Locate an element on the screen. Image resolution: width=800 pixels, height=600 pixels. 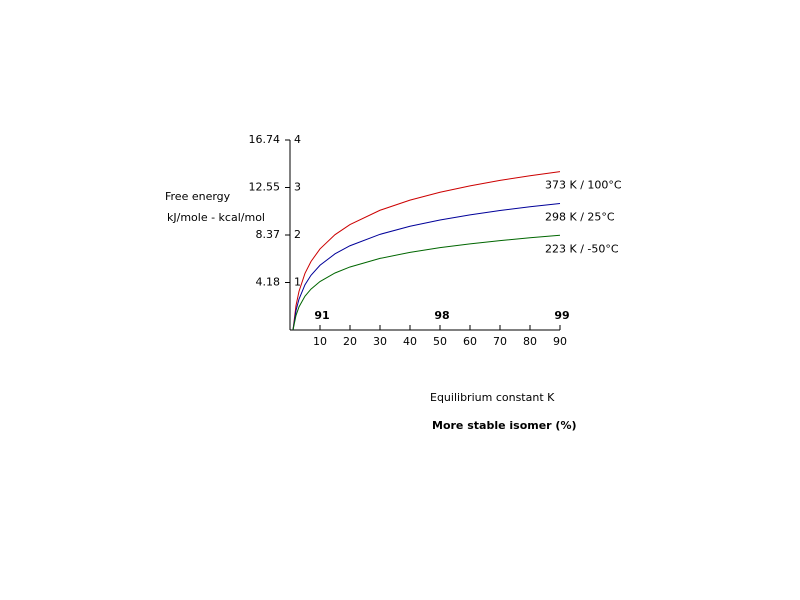
y-unit-label: kJ/mole - kcal/mol is located at coordinates (216, 217).